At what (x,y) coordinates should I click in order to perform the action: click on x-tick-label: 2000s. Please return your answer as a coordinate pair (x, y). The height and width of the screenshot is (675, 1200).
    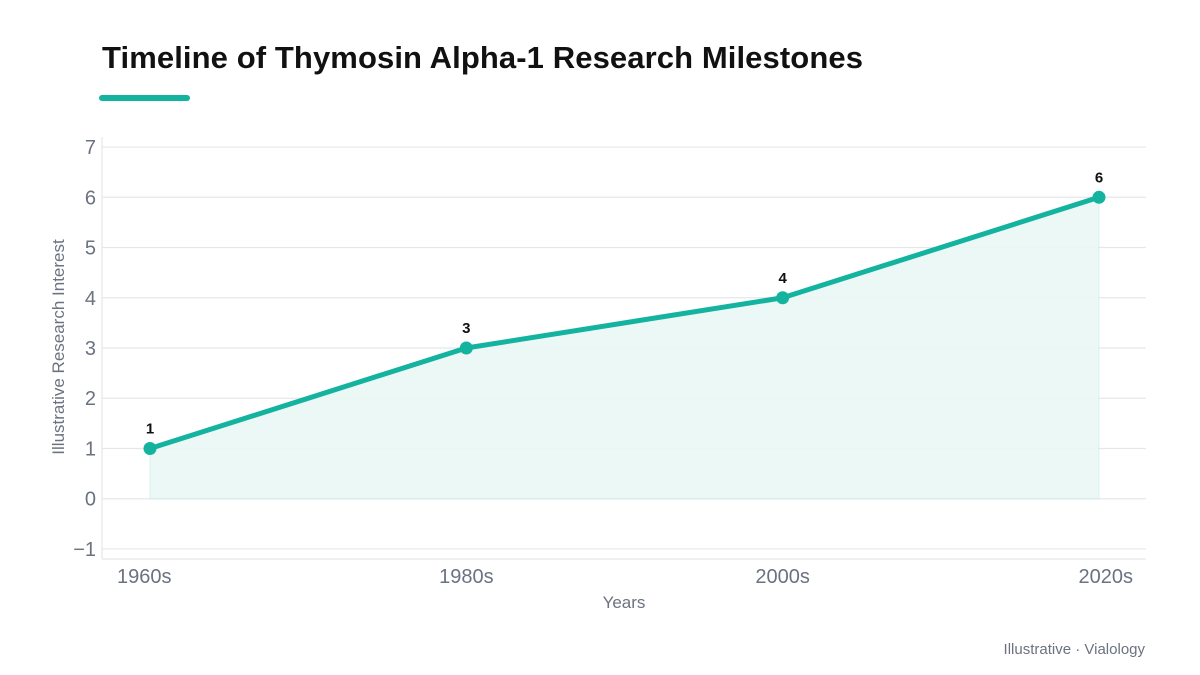
    Looking at the image, I should click on (782, 577).